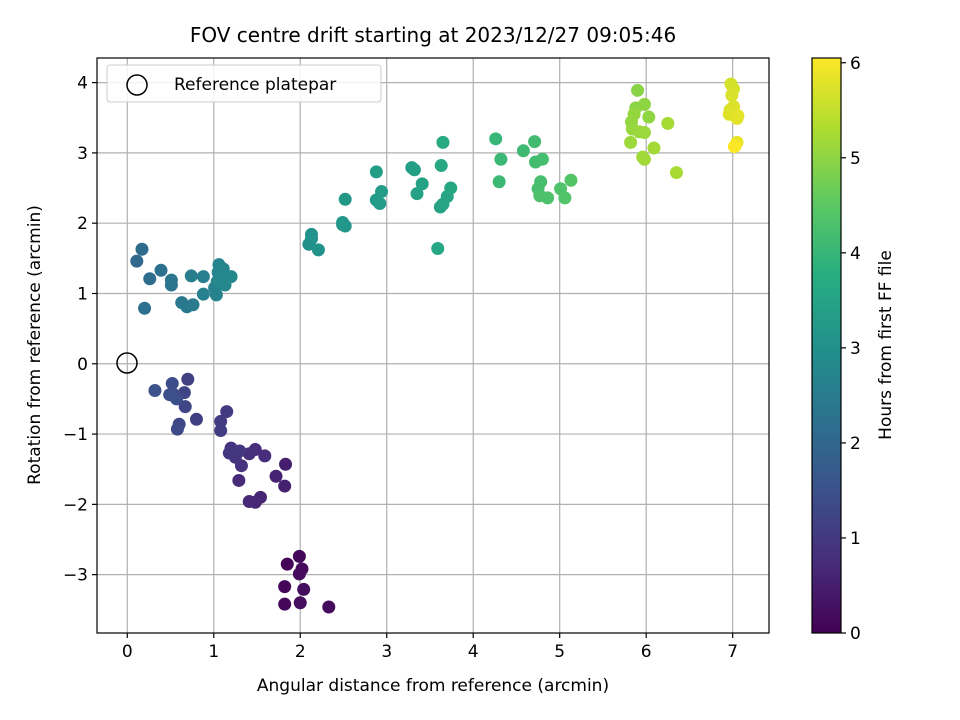 This screenshot has width=960, height=720. What do you see at coordinates (300, 652) in the screenshot?
I see `x-tick-label: 2` at bounding box center [300, 652].